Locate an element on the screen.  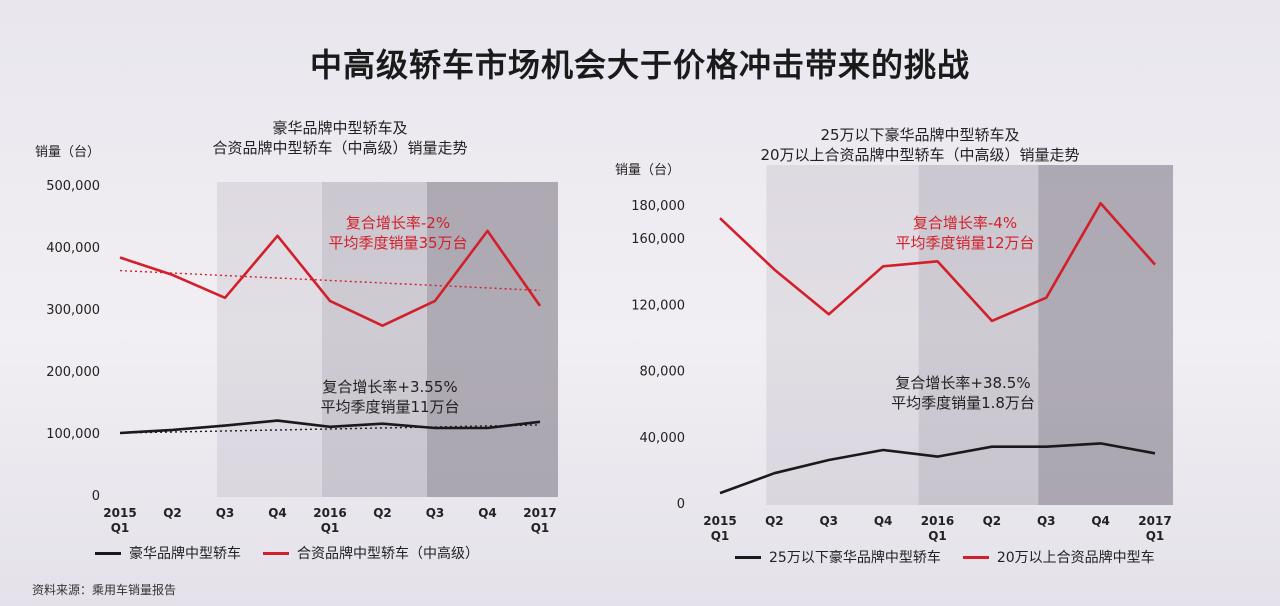
legend-label: 20万以上合资品牌中型车 is located at coordinates (1075, 558).